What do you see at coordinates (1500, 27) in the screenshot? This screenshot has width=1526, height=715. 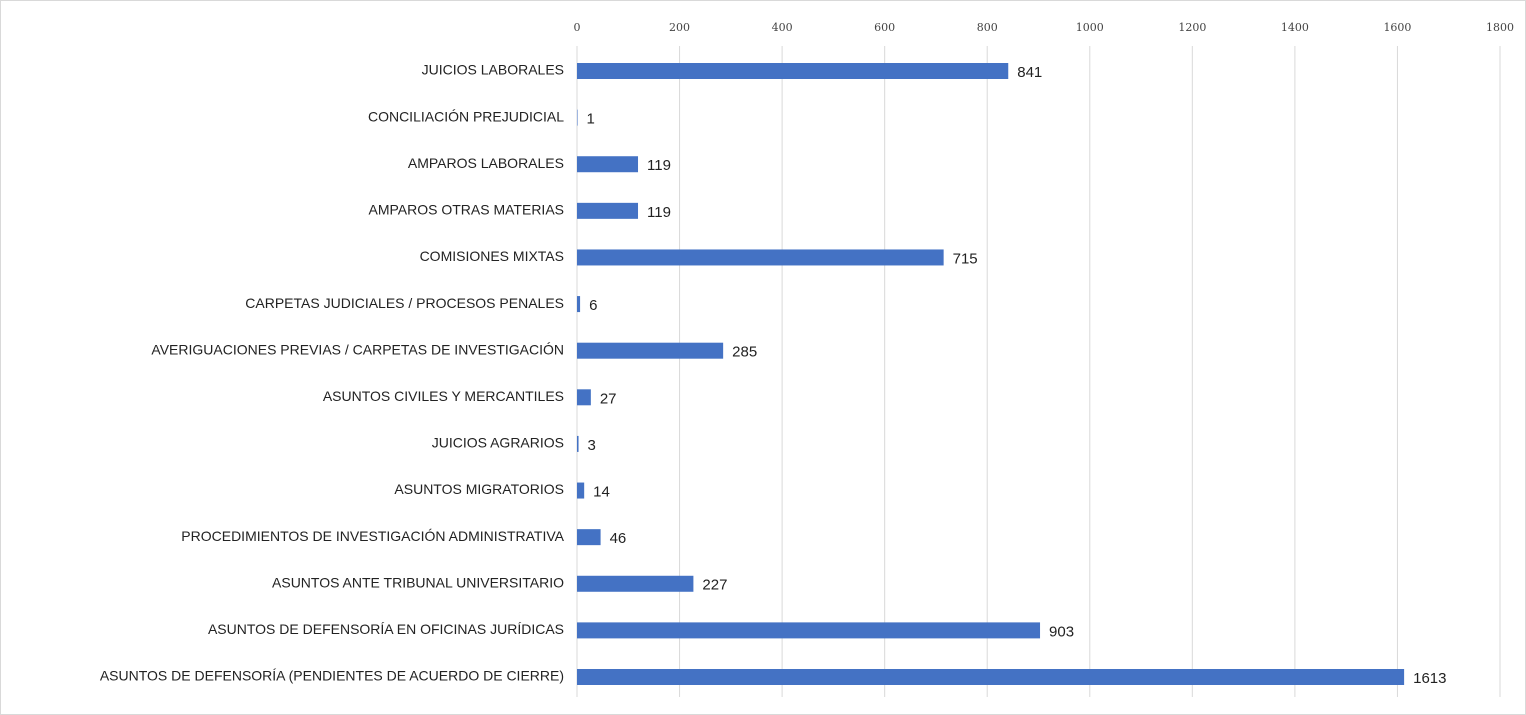 I see `x-tick-label: 1800` at bounding box center [1500, 27].